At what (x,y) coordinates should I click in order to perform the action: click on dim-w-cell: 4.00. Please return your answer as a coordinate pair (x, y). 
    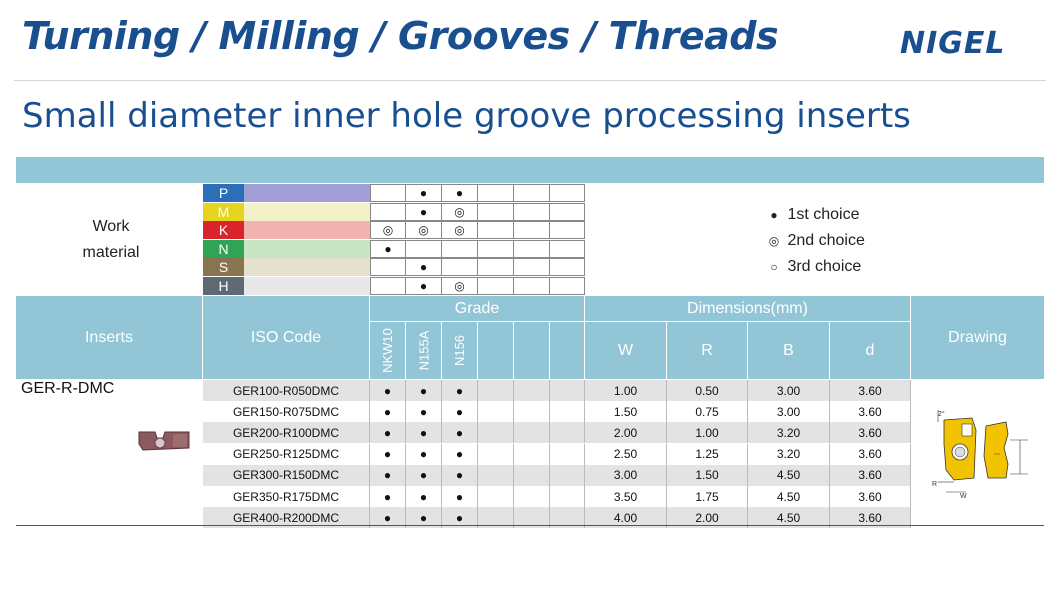
    Looking at the image, I should click on (626, 518).